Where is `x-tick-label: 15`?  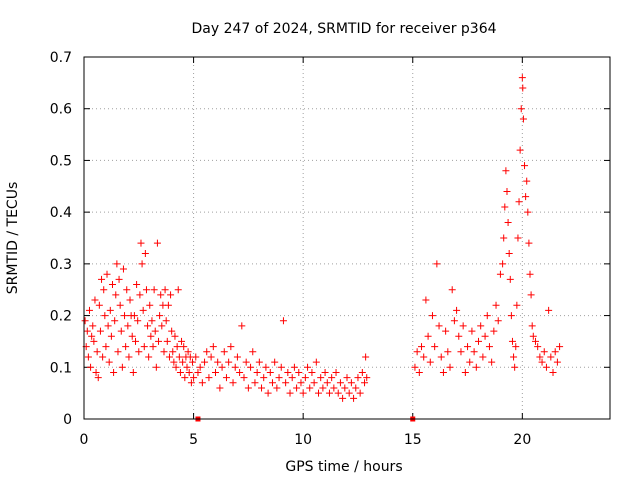
x-tick-label: 15 is located at coordinates (413, 440).